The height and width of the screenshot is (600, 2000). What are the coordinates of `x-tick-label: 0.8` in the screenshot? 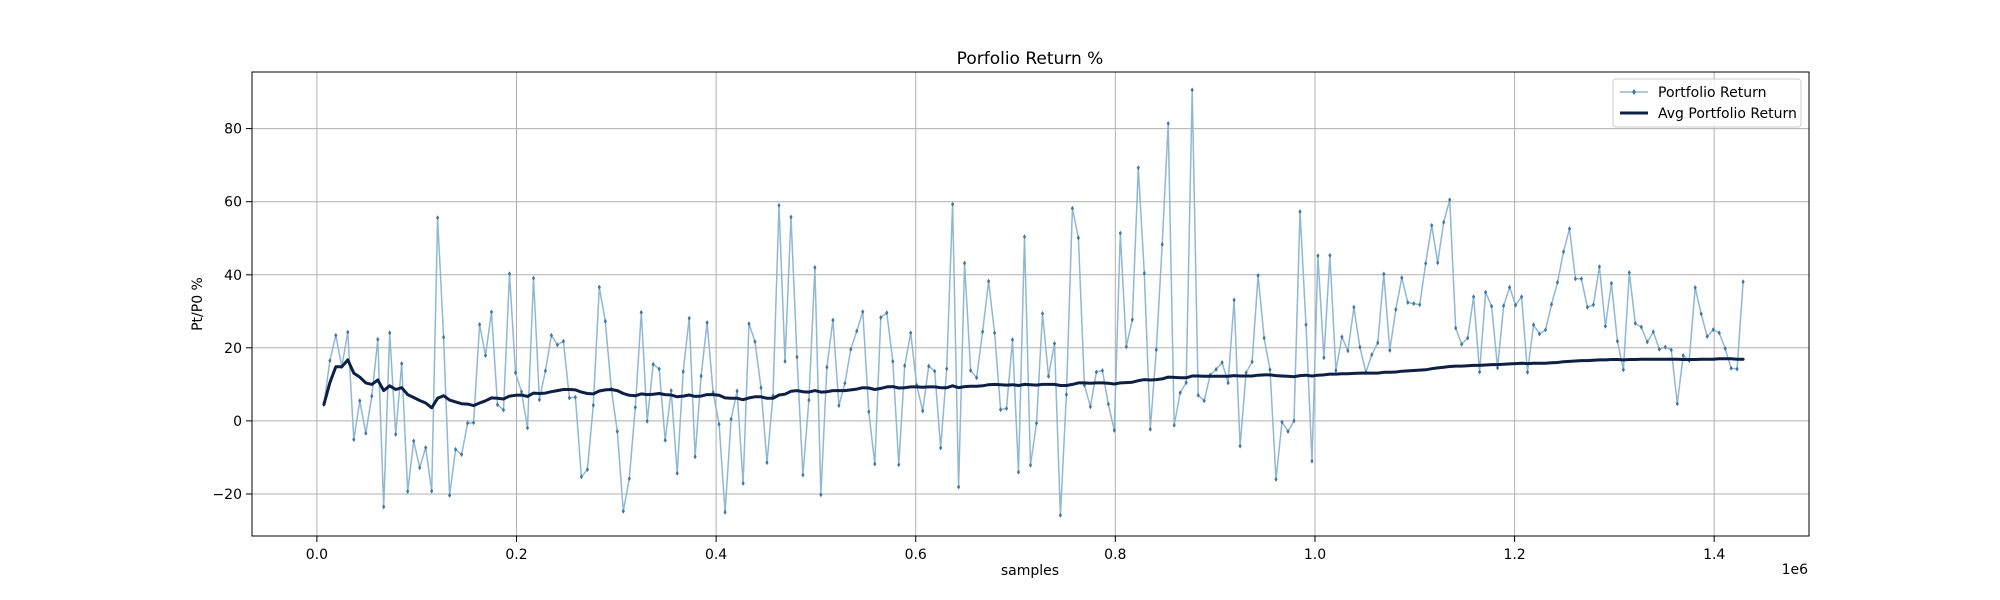 It's located at (1115, 555).